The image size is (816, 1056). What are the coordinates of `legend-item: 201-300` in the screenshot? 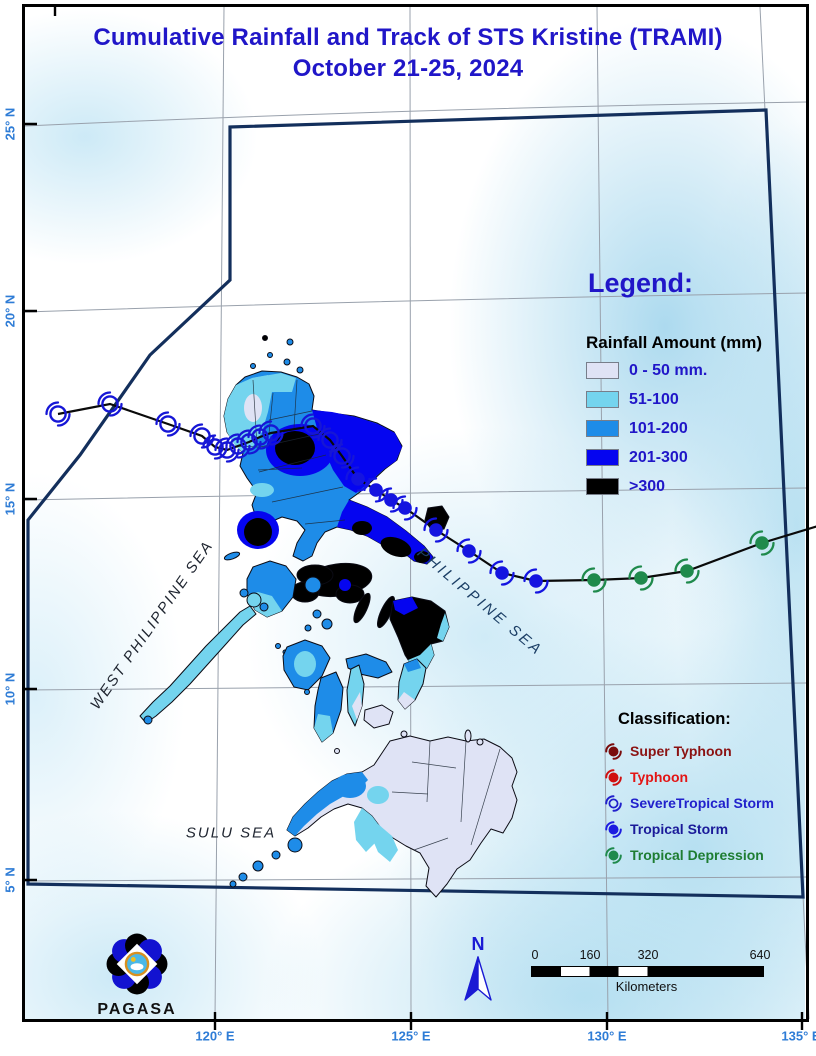 It's located at (646, 457).